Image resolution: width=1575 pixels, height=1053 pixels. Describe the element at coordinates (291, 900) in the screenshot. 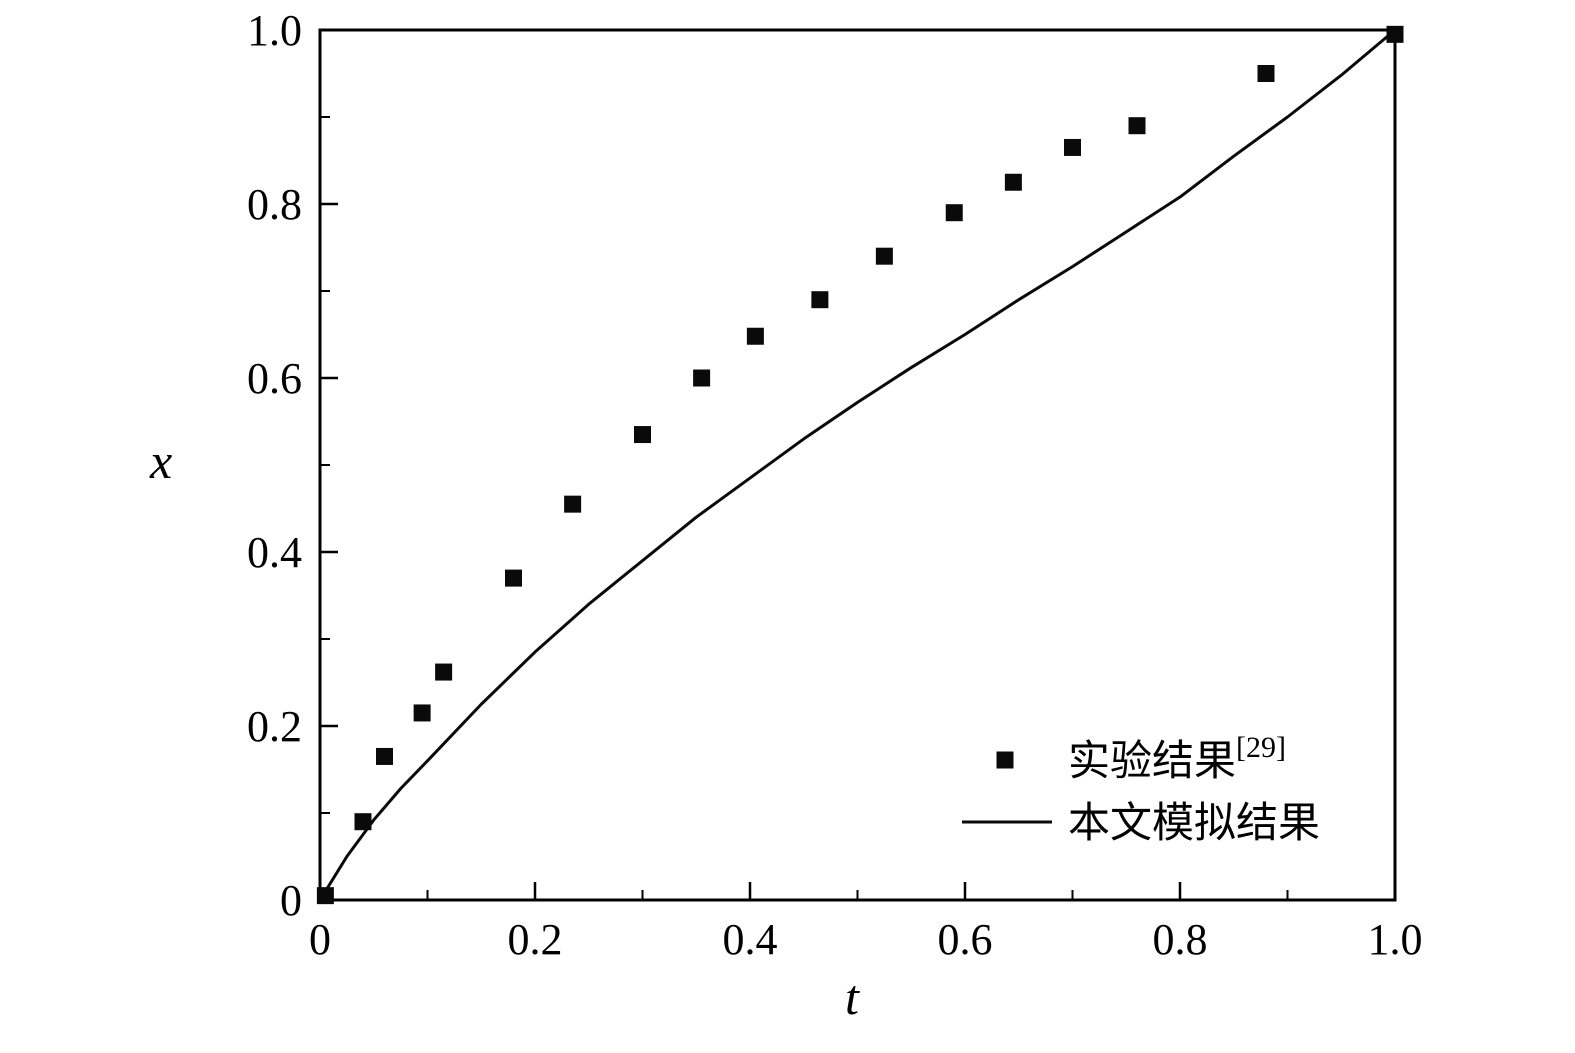

I see `y-axis-tick-label: 0` at that location.